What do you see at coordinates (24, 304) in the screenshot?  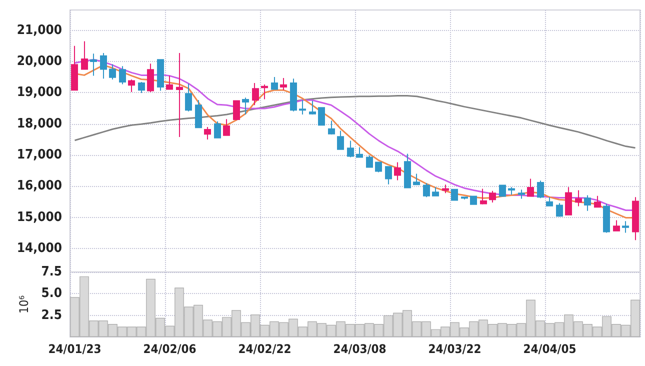 I see `y-axis-title: 10⁶` at bounding box center [24, 304].